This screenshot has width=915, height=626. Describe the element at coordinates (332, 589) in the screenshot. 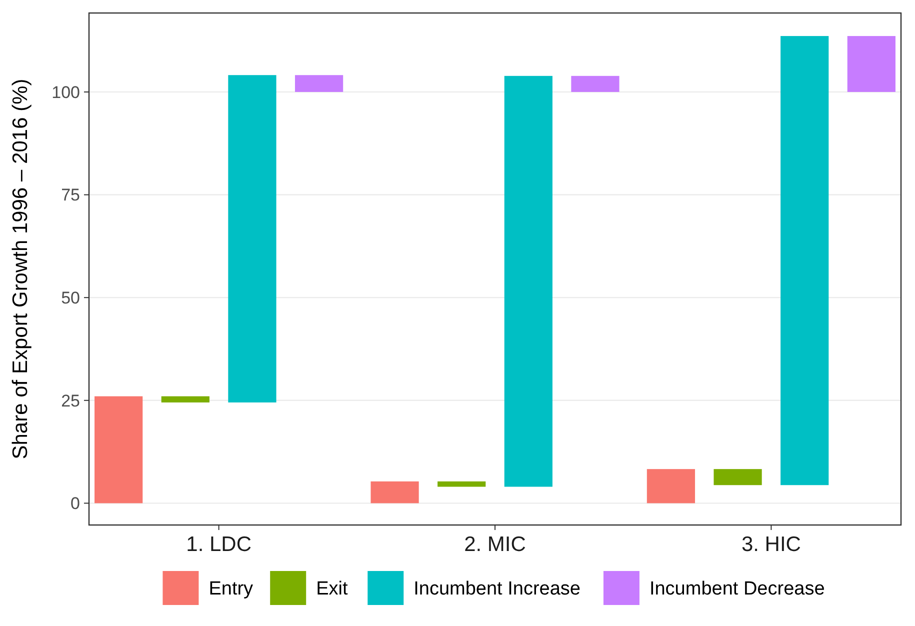

I see `legend-label: Exit` at that location.